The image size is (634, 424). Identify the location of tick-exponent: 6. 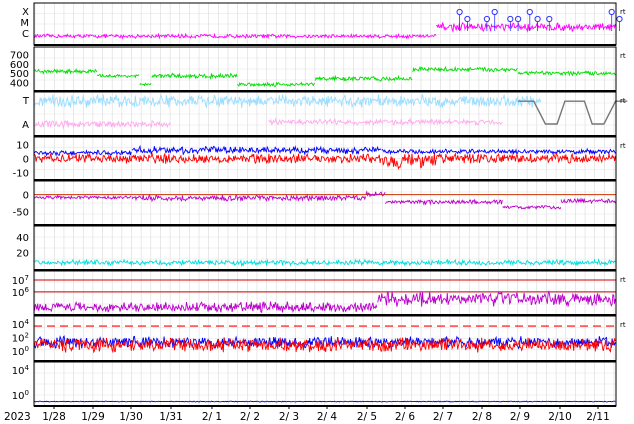
(27, 290).